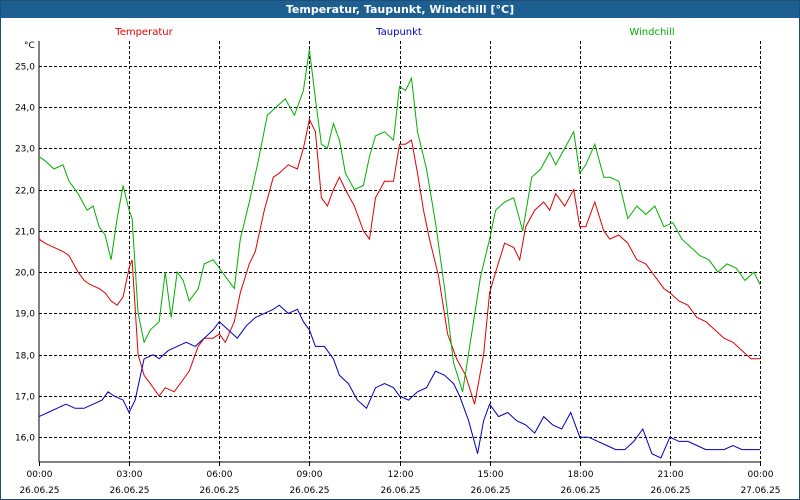  What do you see at coordinates (220, 475) in the screenshot?
I see `x-tick-time-label: 06:00` at bounding box center [220, 475].